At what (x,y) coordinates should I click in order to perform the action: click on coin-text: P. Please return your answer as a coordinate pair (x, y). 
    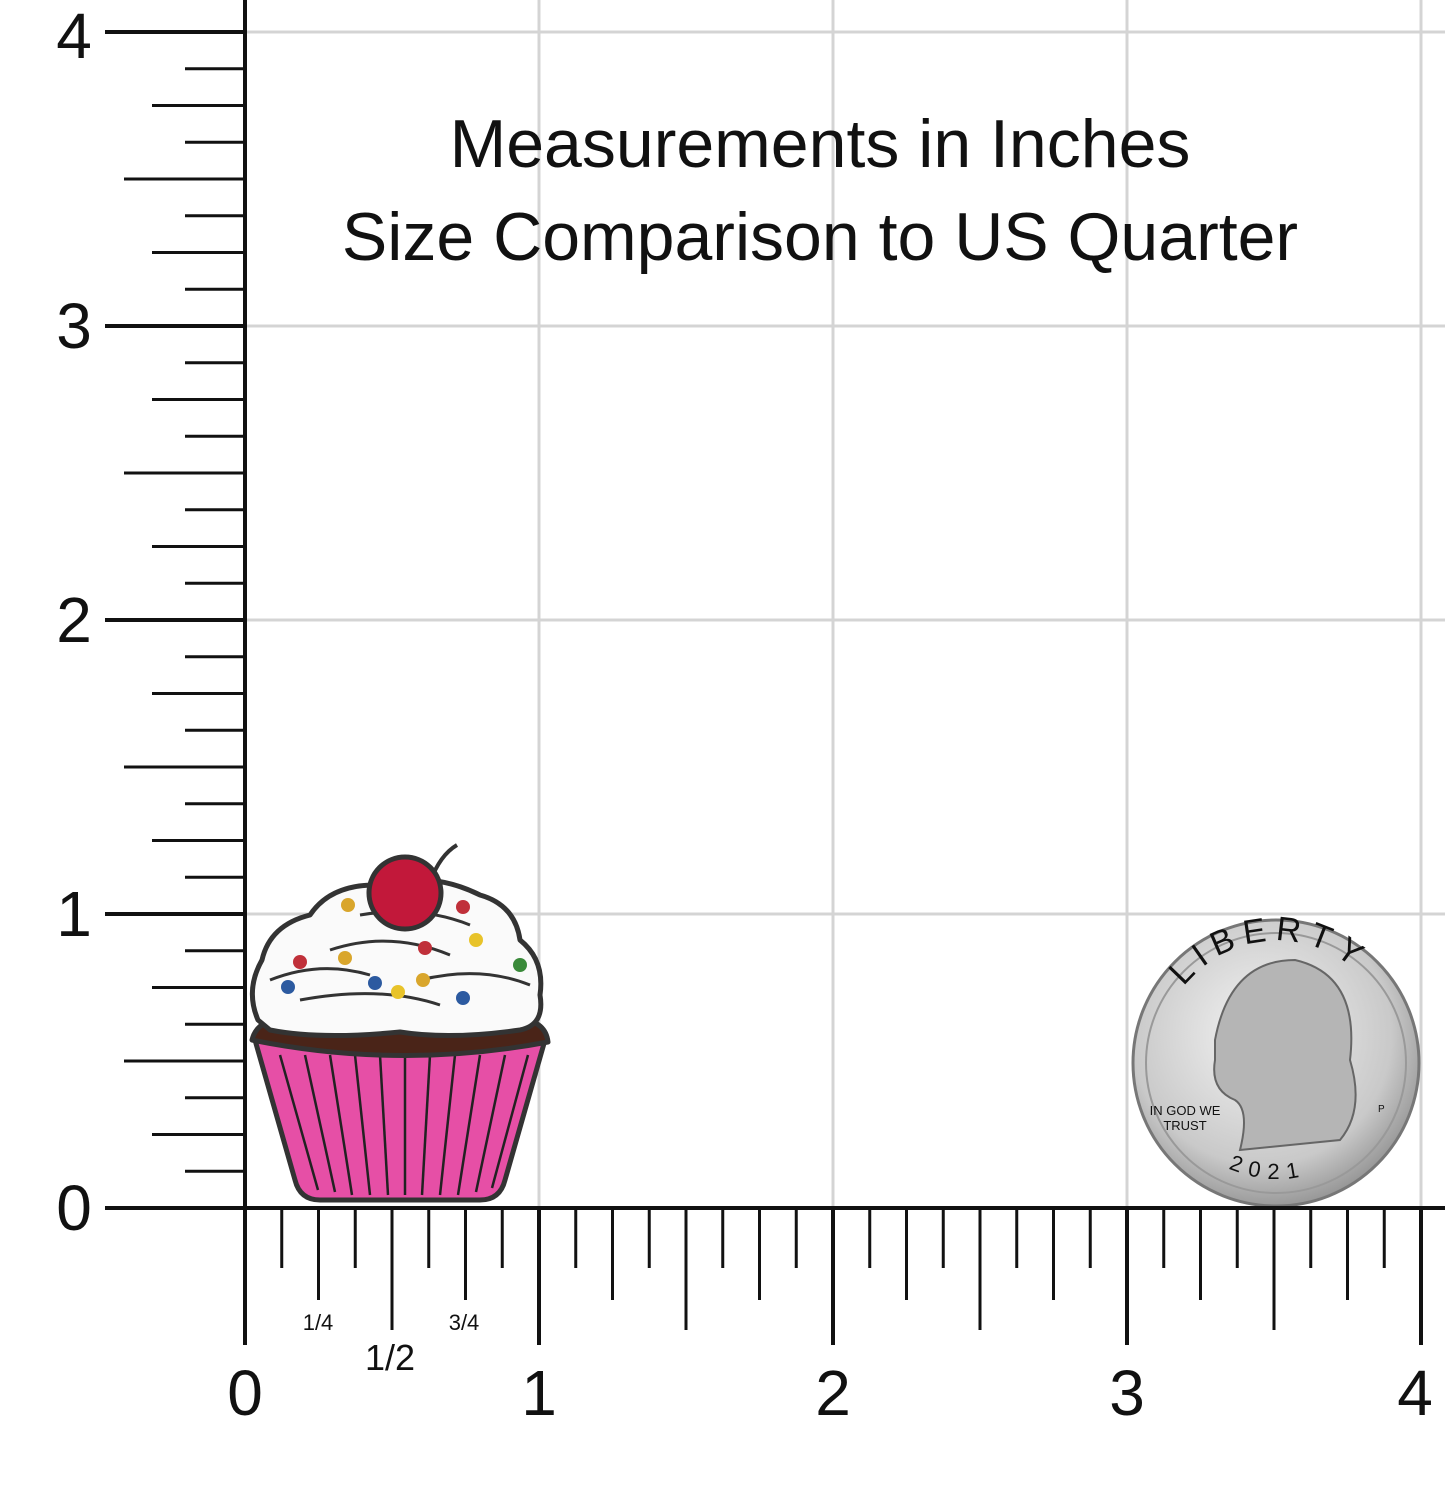
    Looking at the image, I should click on (1381, 1109).